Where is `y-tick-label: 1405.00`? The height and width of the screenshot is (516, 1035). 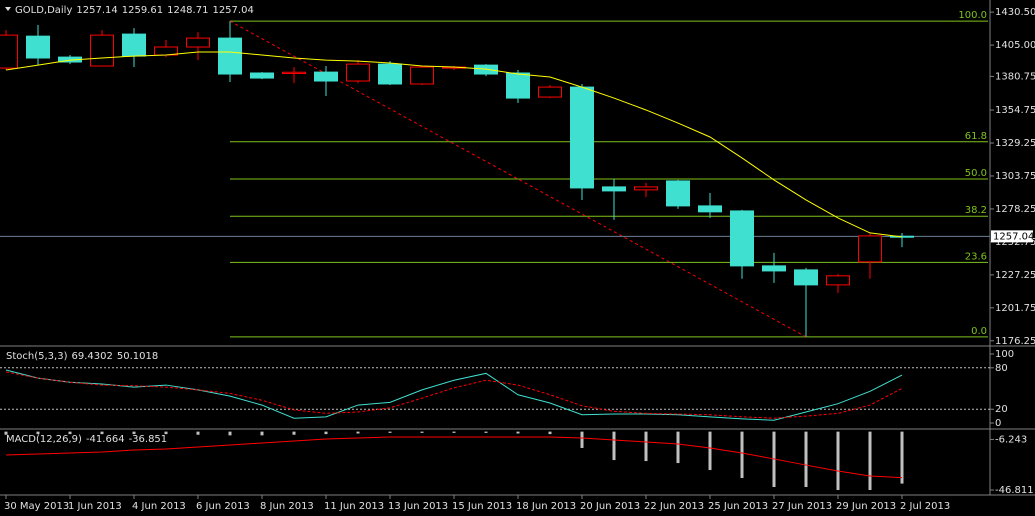 y-tick-label: 1405.00 is located at coordinates (1015, 45).